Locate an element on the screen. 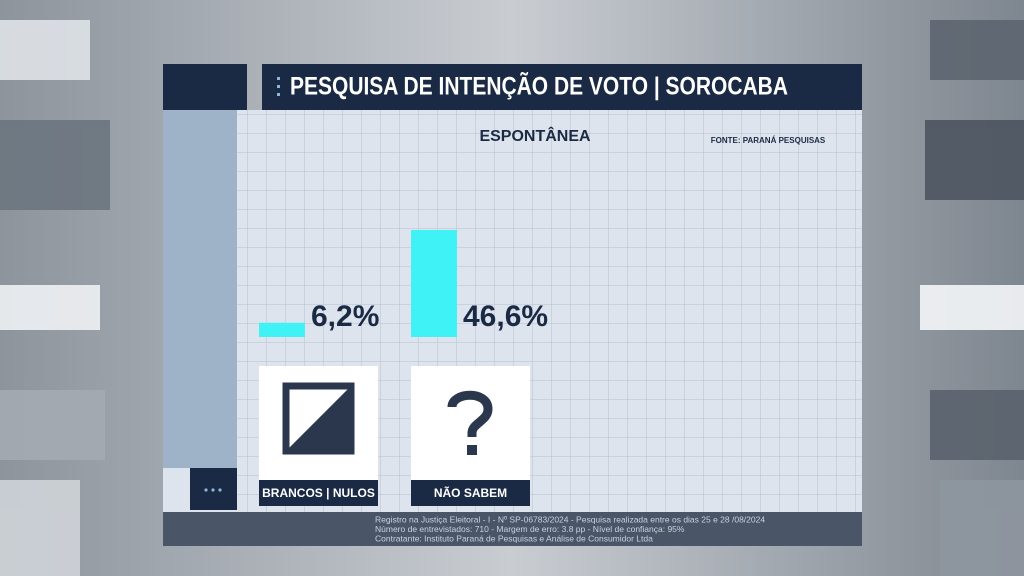 Image resolution: width=1024 pixels, height=576 pixels. category-label: BRANCOS | NULOS is located at coordinates (318, 493).